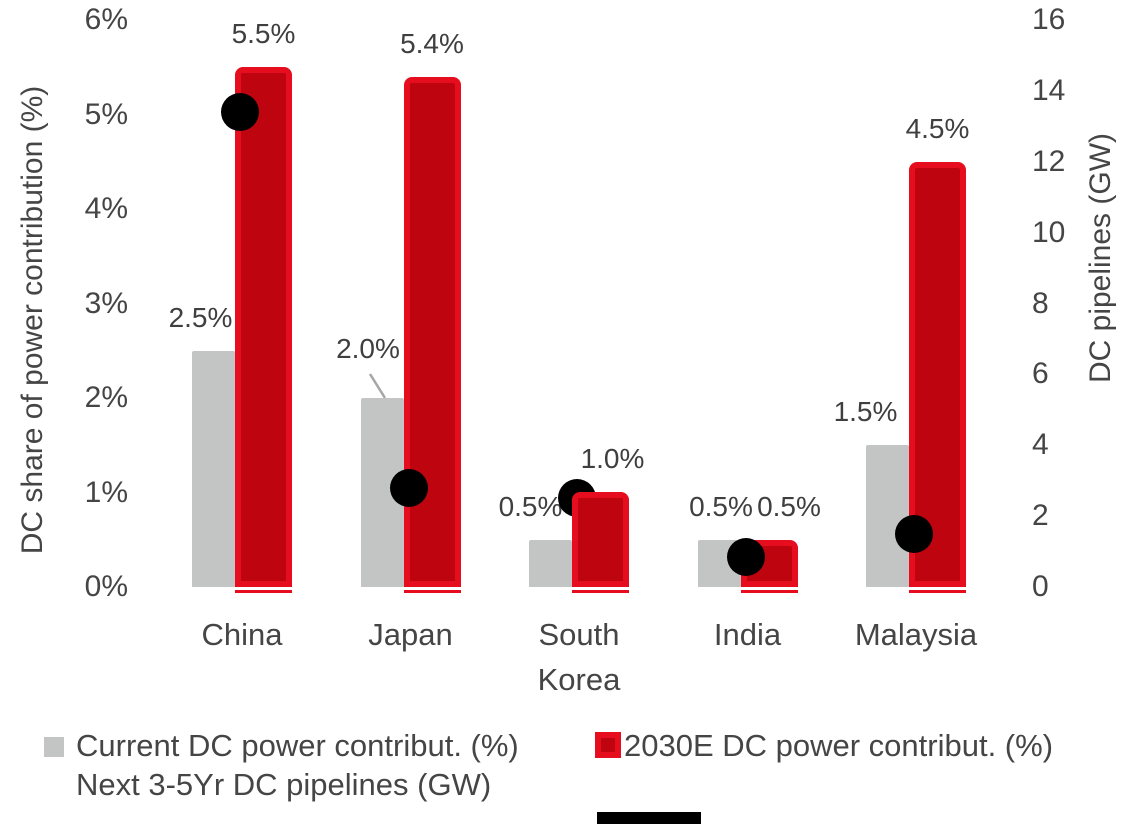 This screenshot has width=1124, height=824. Describe the element at coordinates (937, 591) in the screenshot. I see `bar-2030-underline-malaysia` at that location.